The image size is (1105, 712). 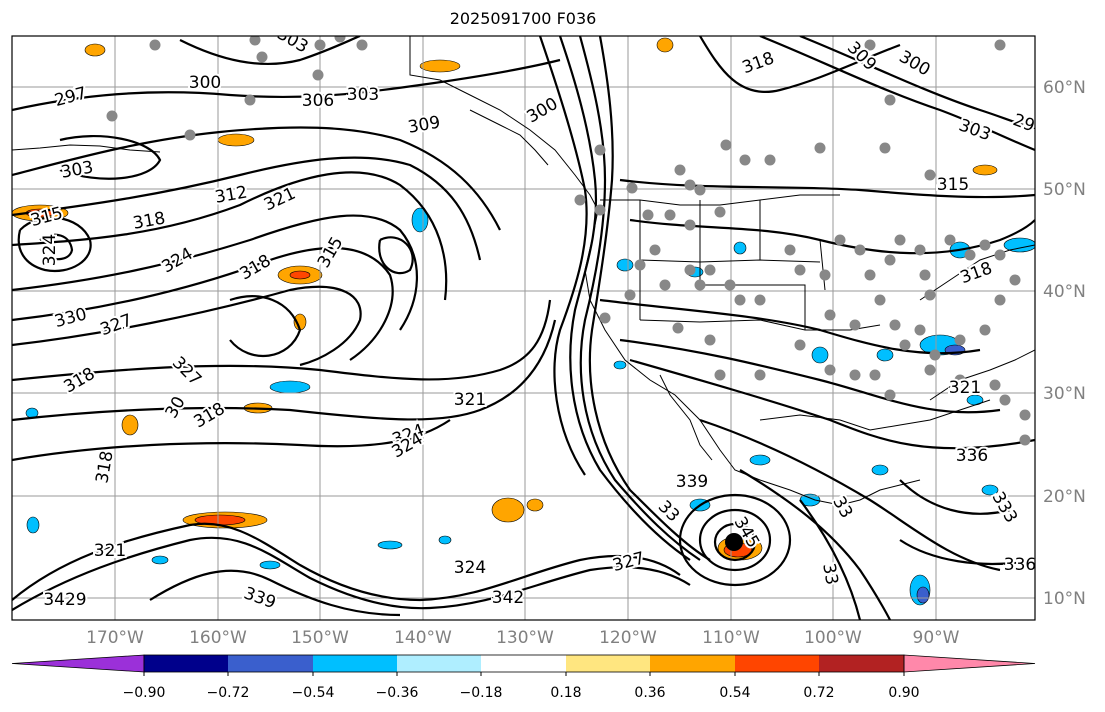 What do you see at coordinates (965, 388) in the screenshot?
I see `contour-label: 321` at bounding box center [965, 388].